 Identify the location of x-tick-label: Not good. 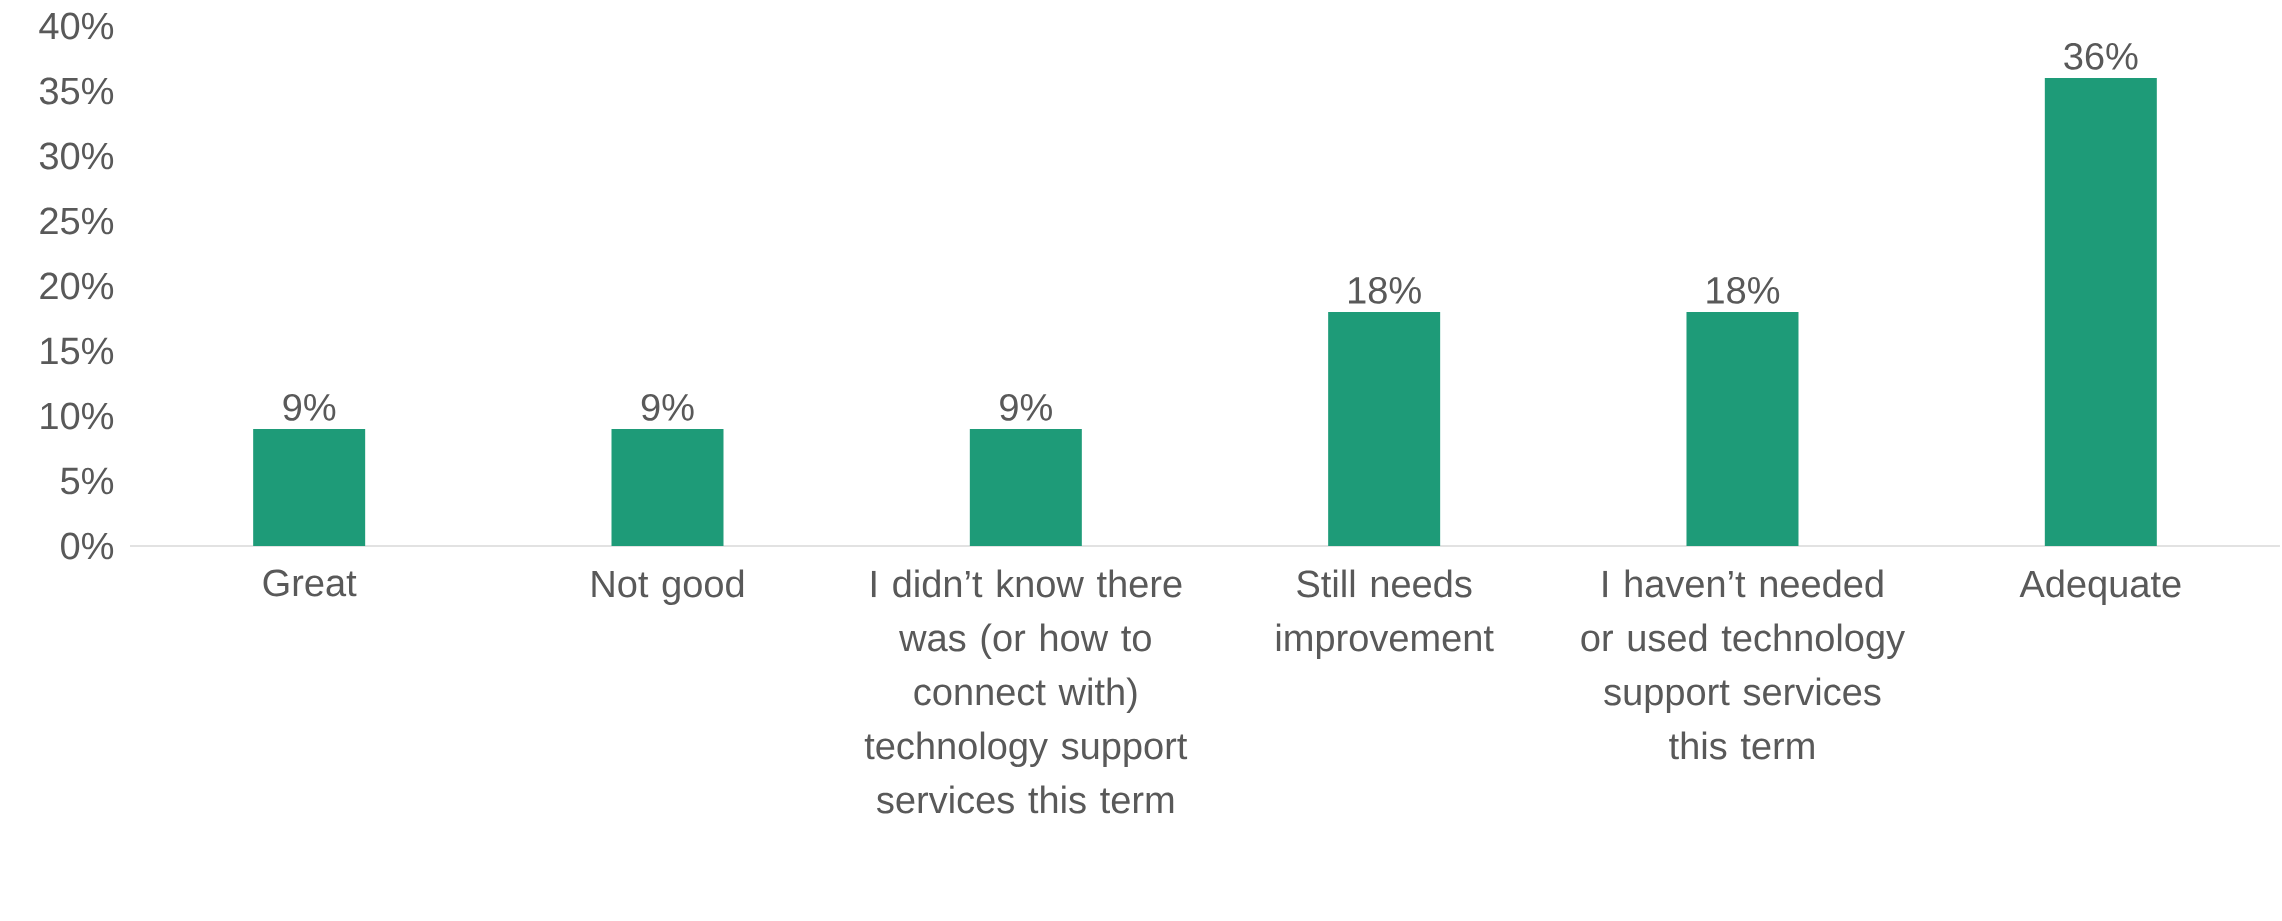
(668, 587).